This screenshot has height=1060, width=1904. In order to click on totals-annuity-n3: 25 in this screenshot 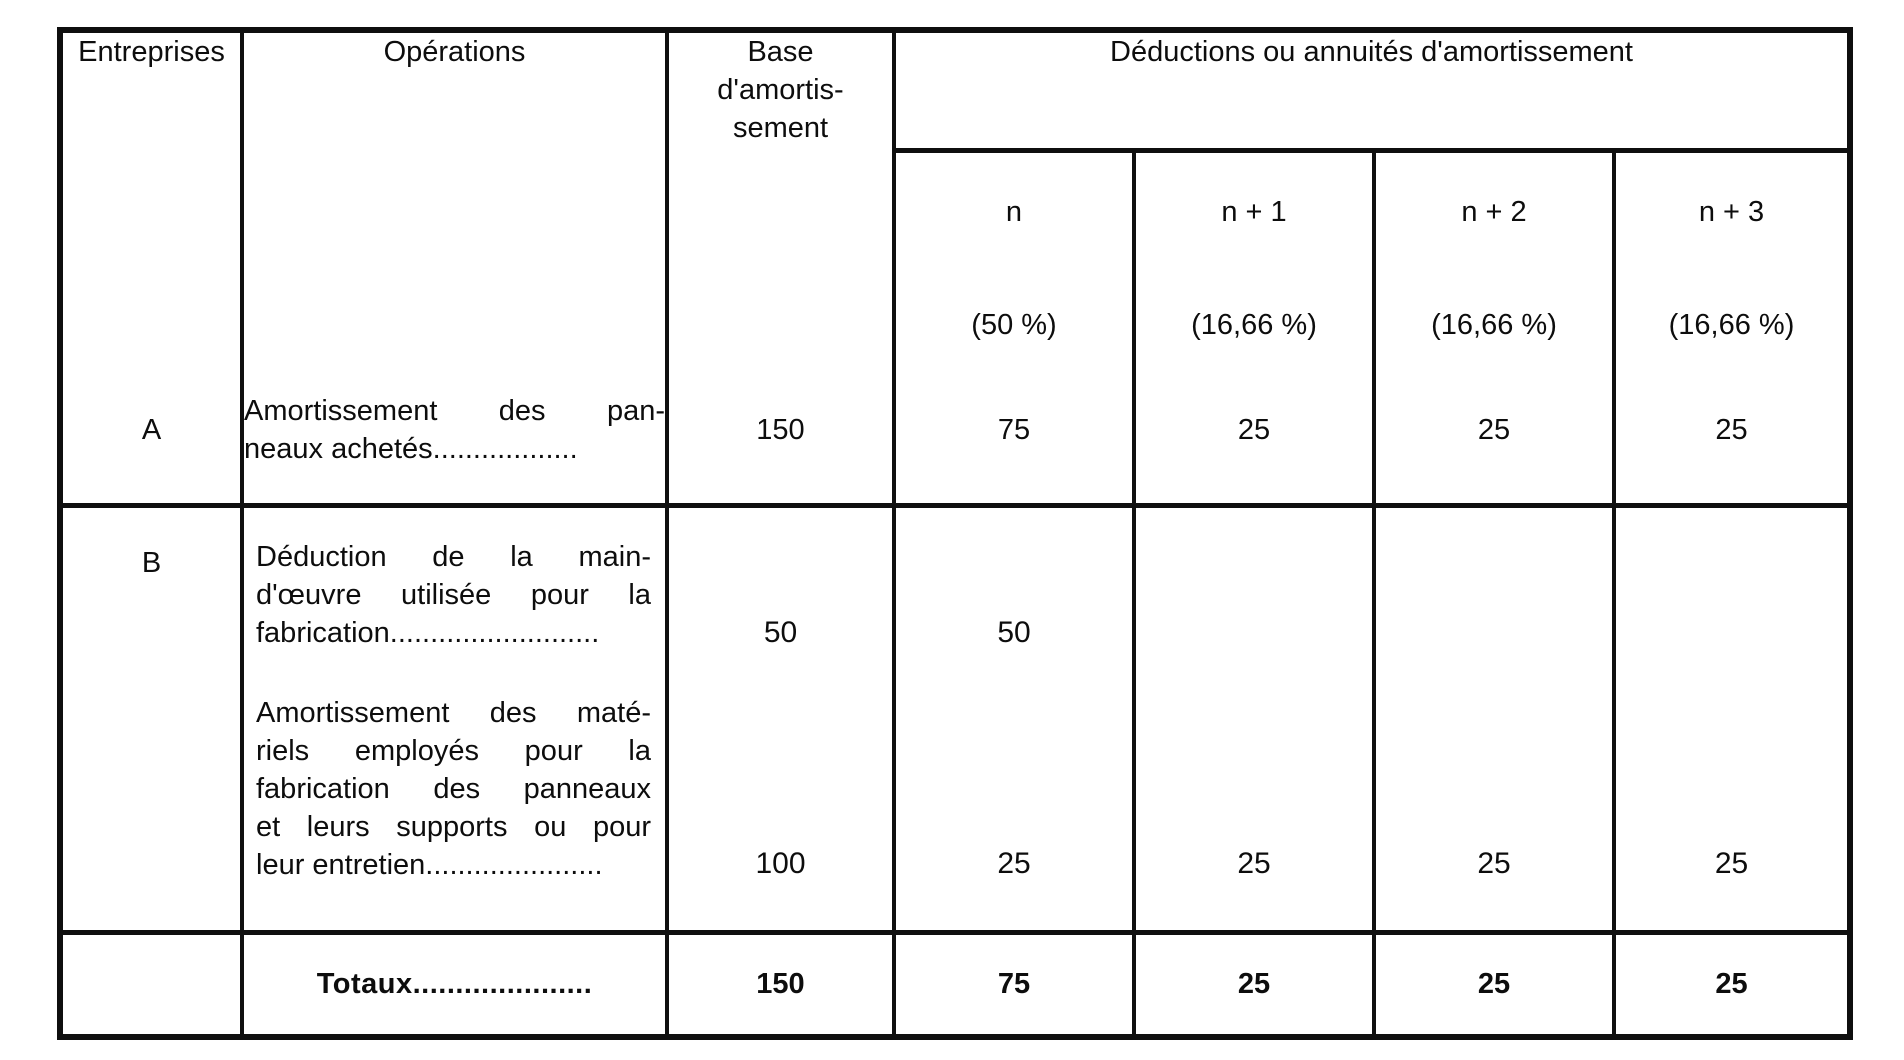, I will do `click(1732, 984)`.